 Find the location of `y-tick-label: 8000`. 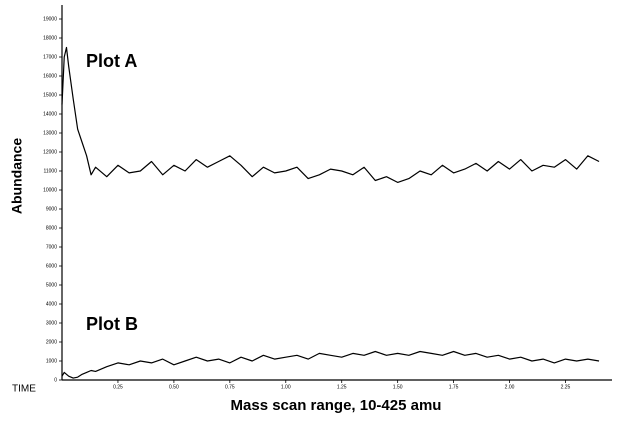

y-tick-label: 8000 is located at coordinates (51, 228).